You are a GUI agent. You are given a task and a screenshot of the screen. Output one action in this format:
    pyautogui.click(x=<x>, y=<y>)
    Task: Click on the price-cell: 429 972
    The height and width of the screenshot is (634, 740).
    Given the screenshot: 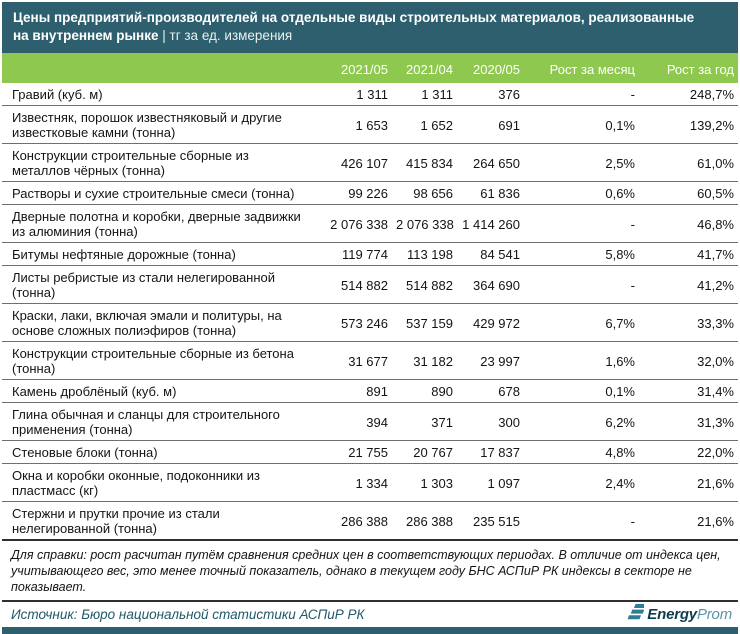 What is the action you would take?
    pyautogui.click(x=490, y=322)
    